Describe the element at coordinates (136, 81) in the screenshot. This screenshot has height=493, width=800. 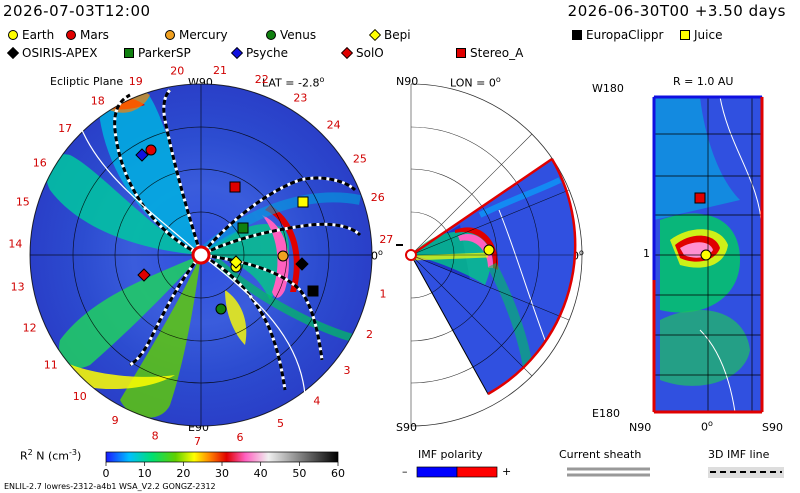
I see `carrington-label: 19` at that location.